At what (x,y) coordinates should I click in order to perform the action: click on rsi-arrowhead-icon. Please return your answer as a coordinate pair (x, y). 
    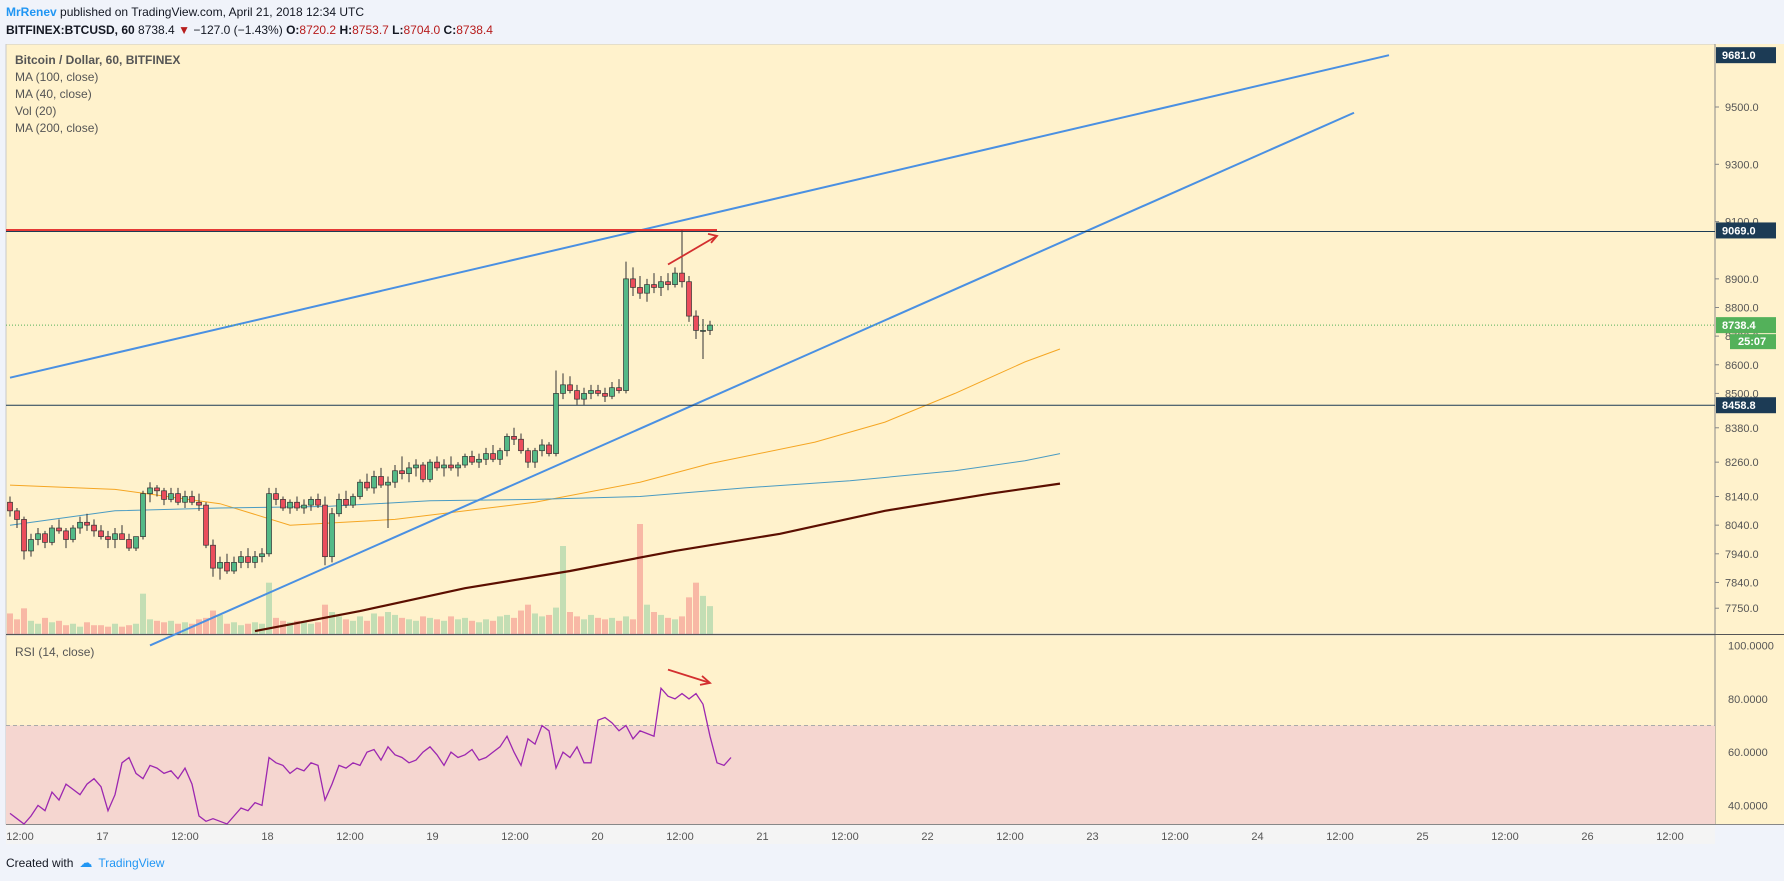
    Looking at the image, I should click on (705, 680).